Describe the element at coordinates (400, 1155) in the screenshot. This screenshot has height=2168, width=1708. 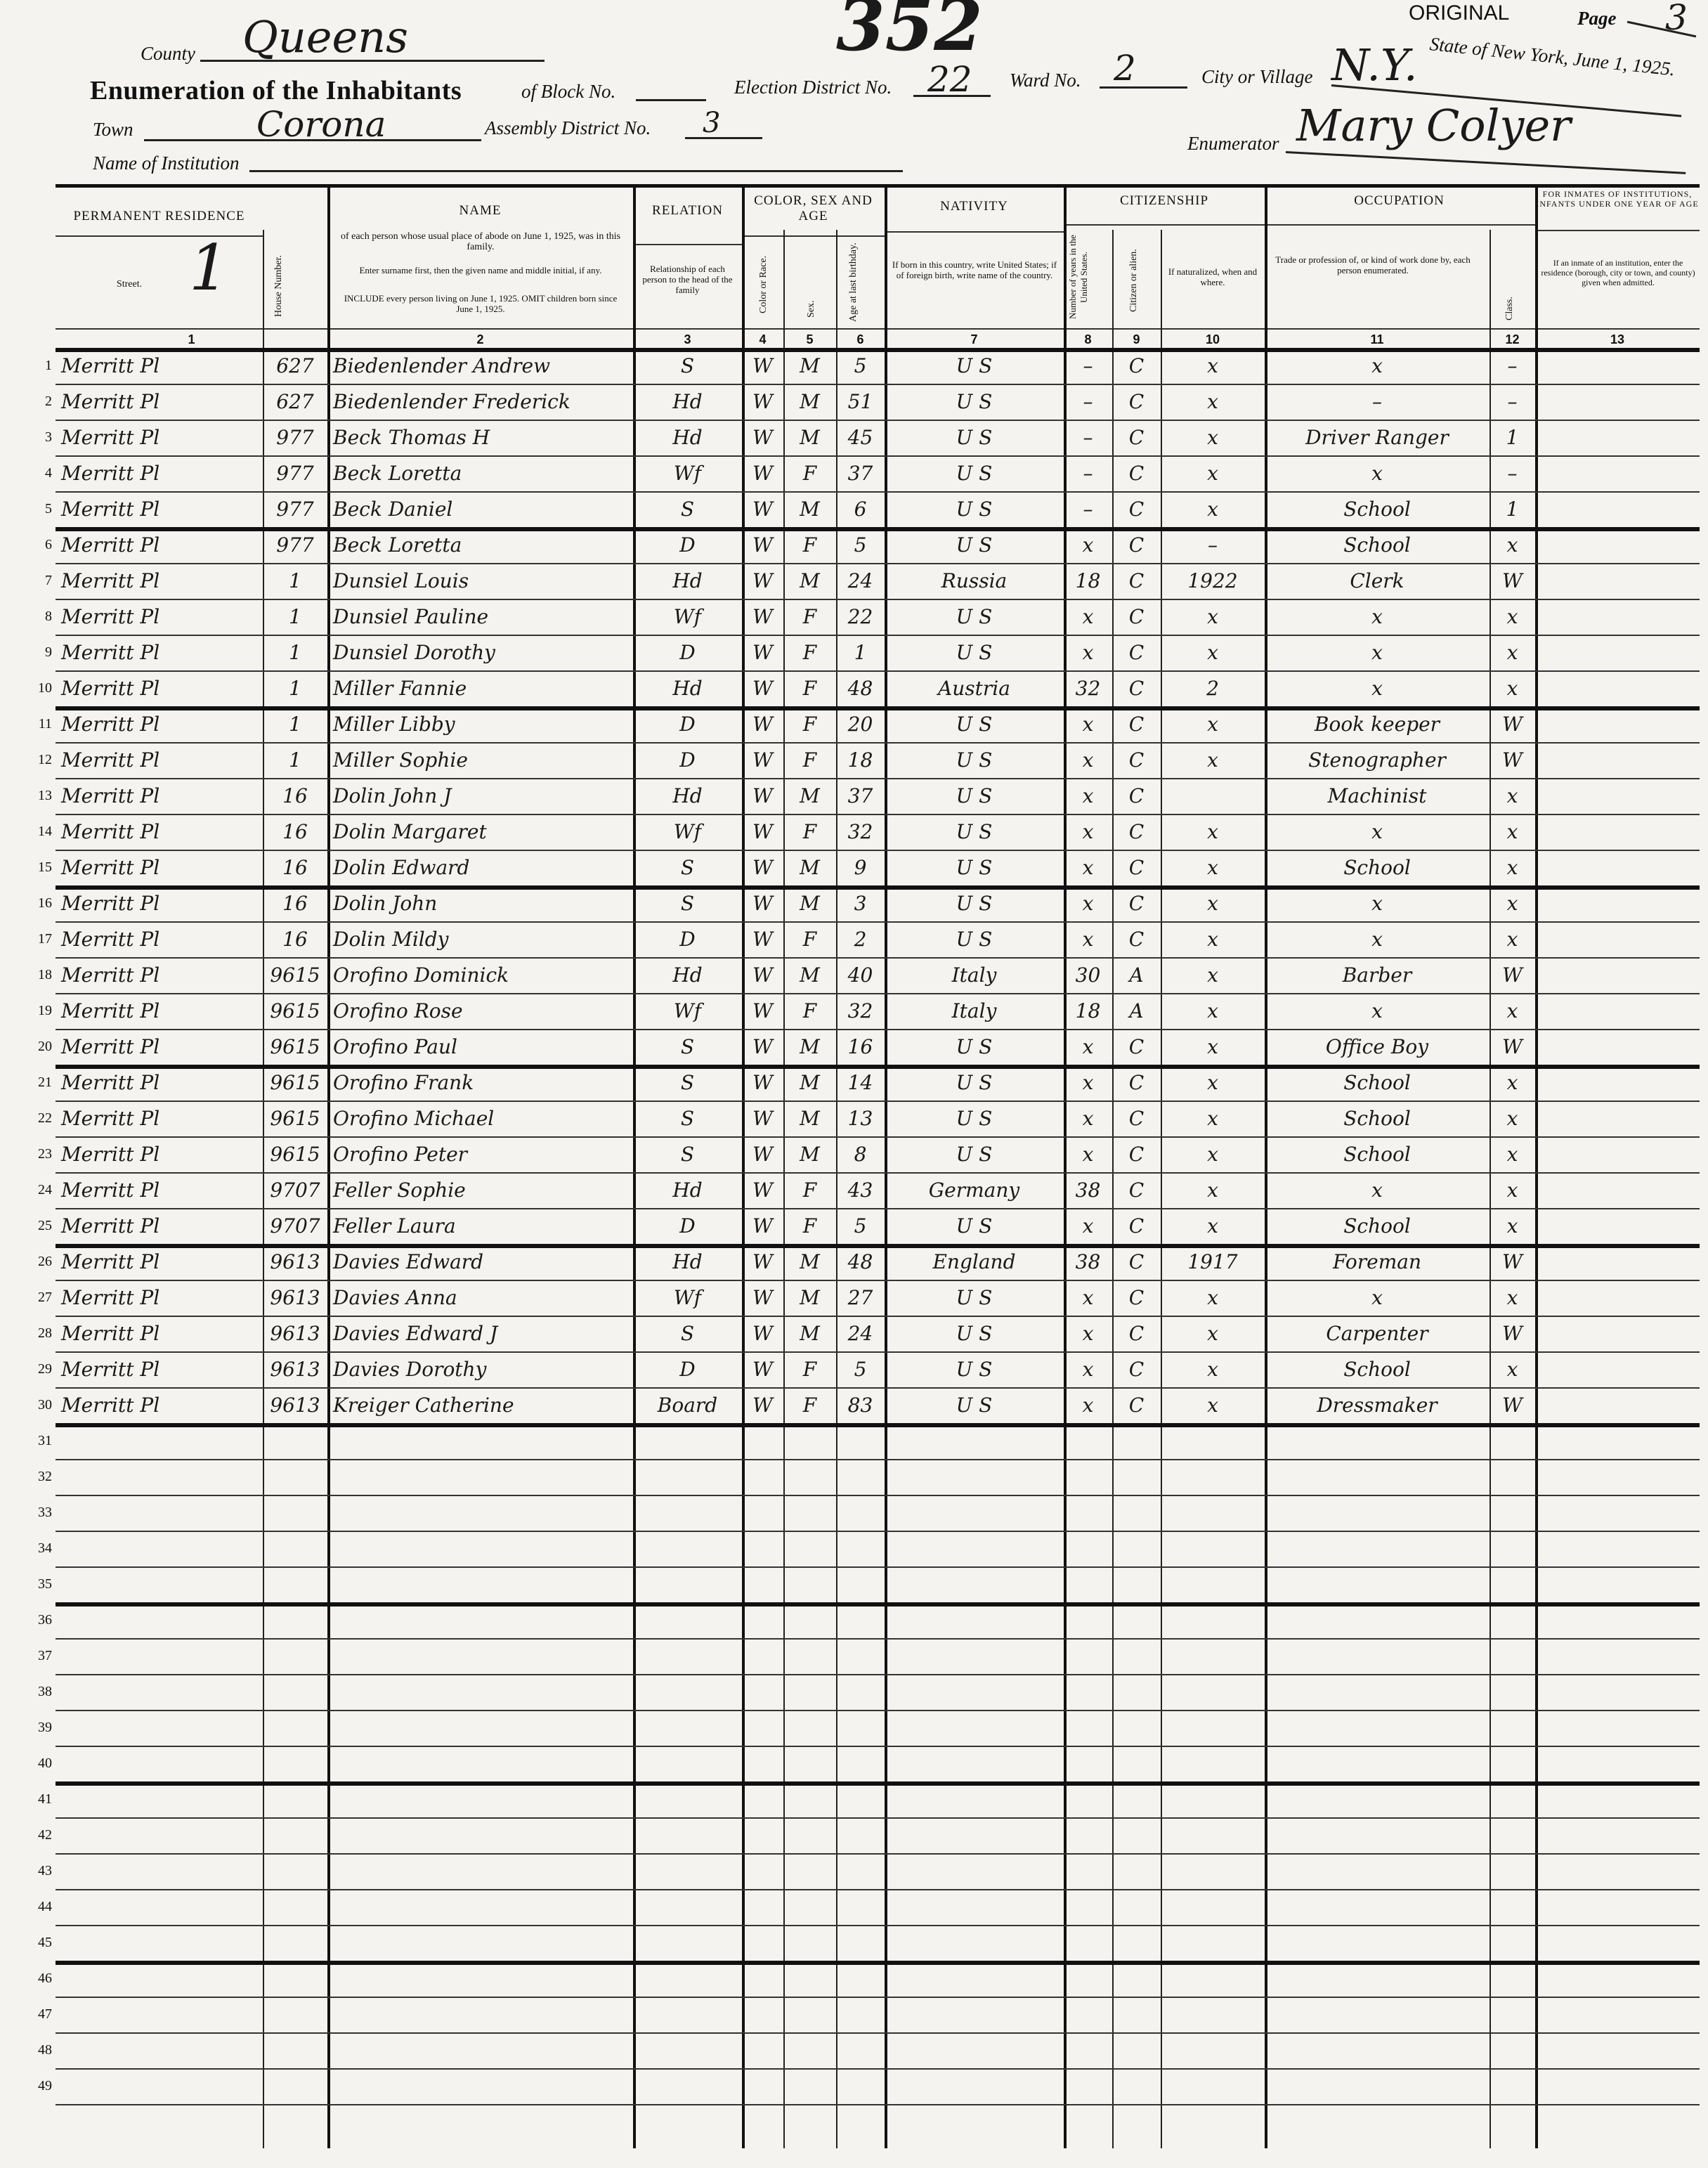
I see `cell-name: Orofino Peter` at that location.